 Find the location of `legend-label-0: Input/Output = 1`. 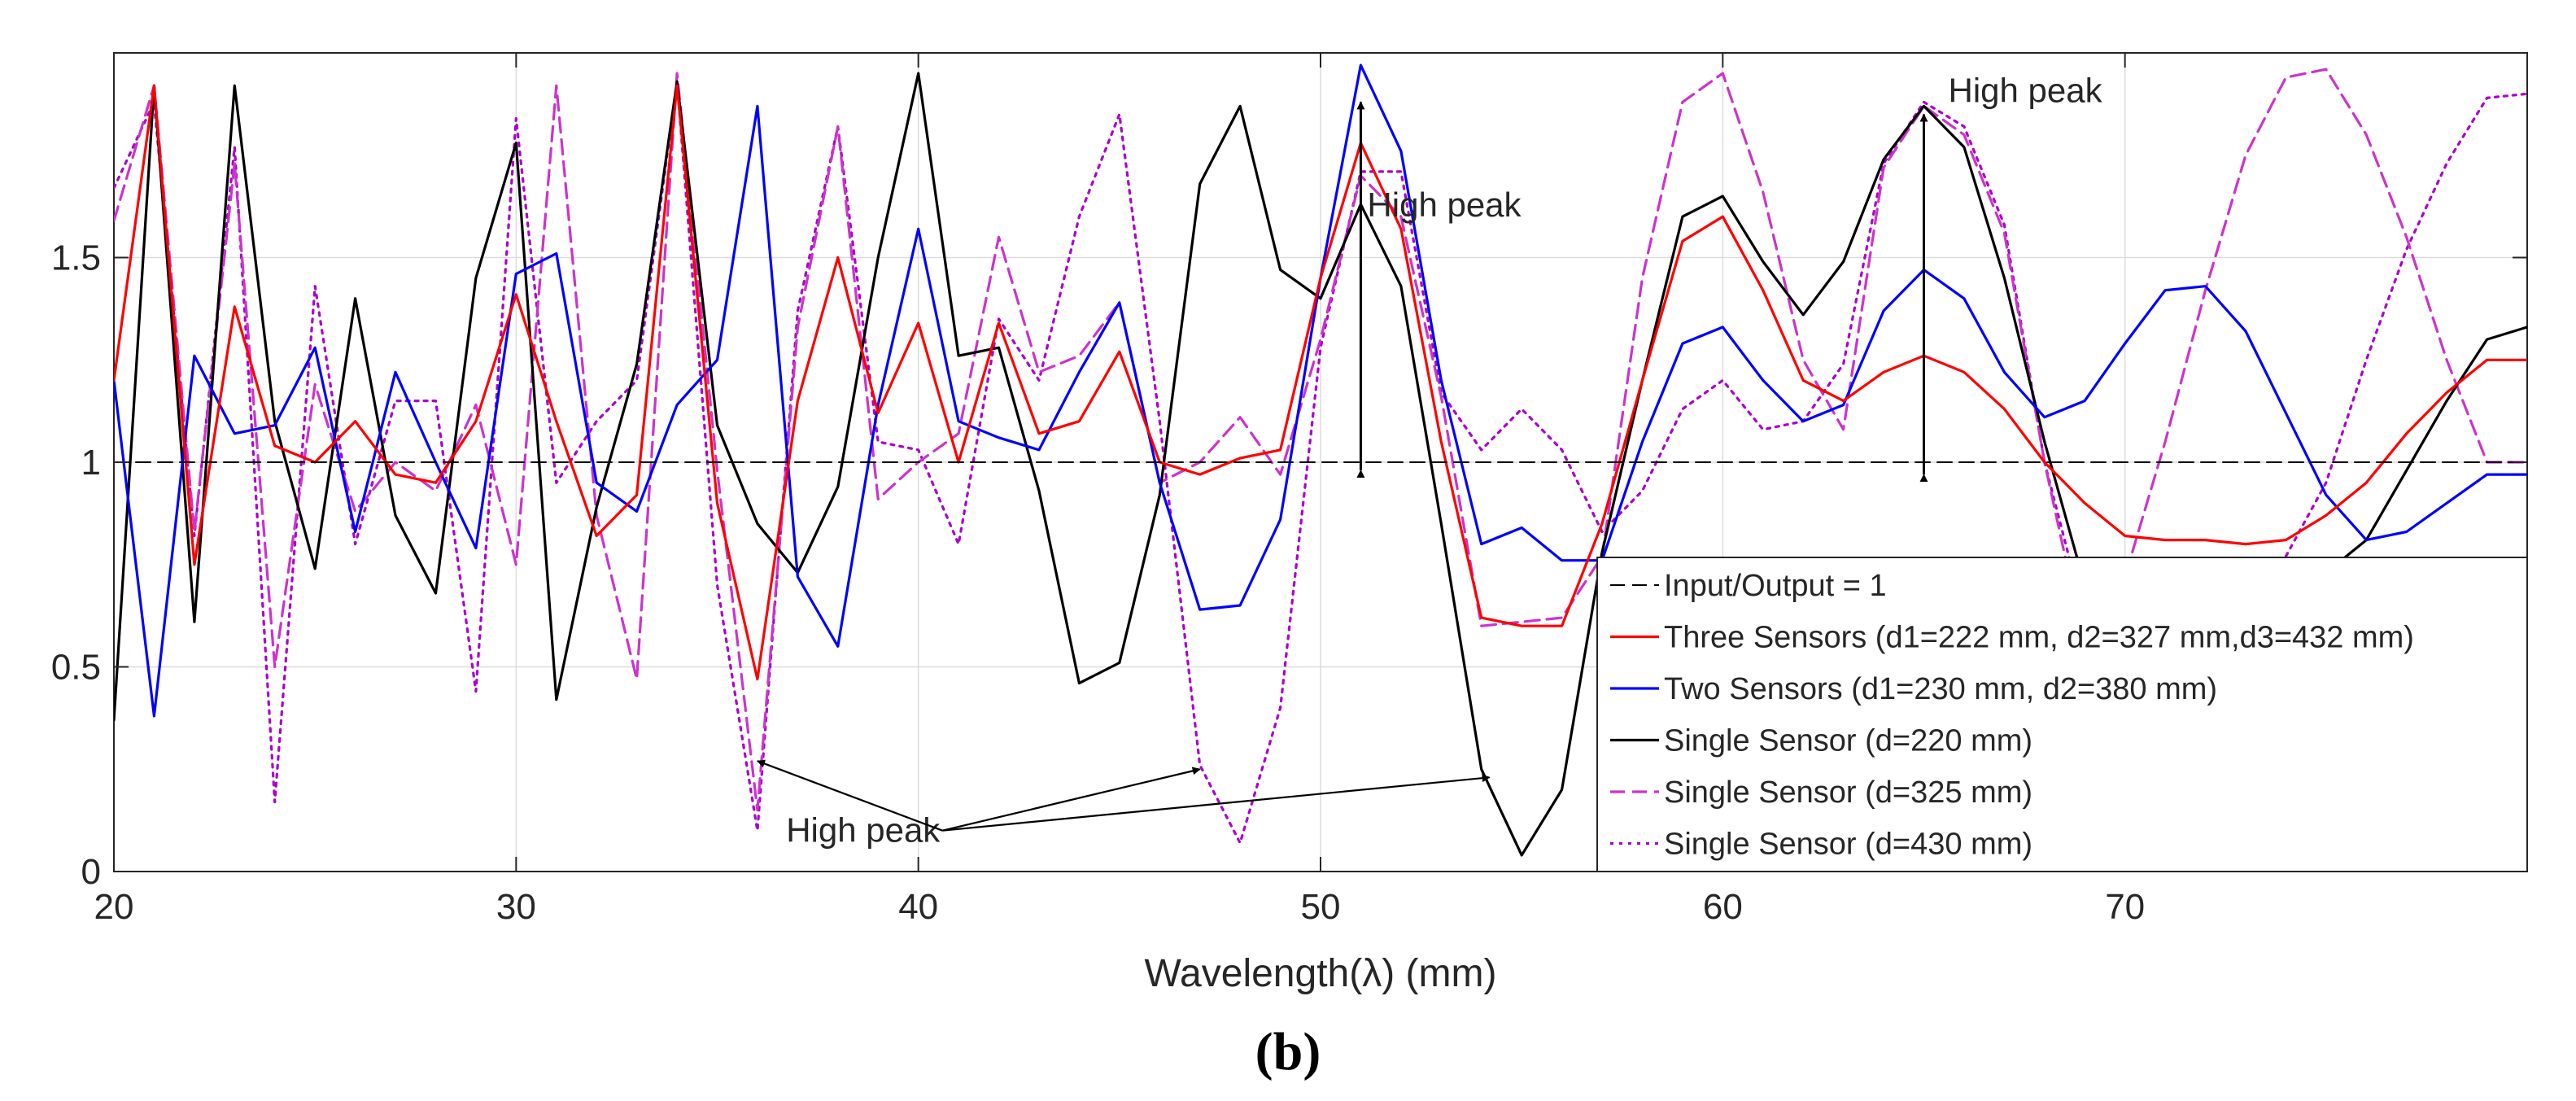

legend-label-0: Input/Output = 1 is located at coordinates (1775, 586).